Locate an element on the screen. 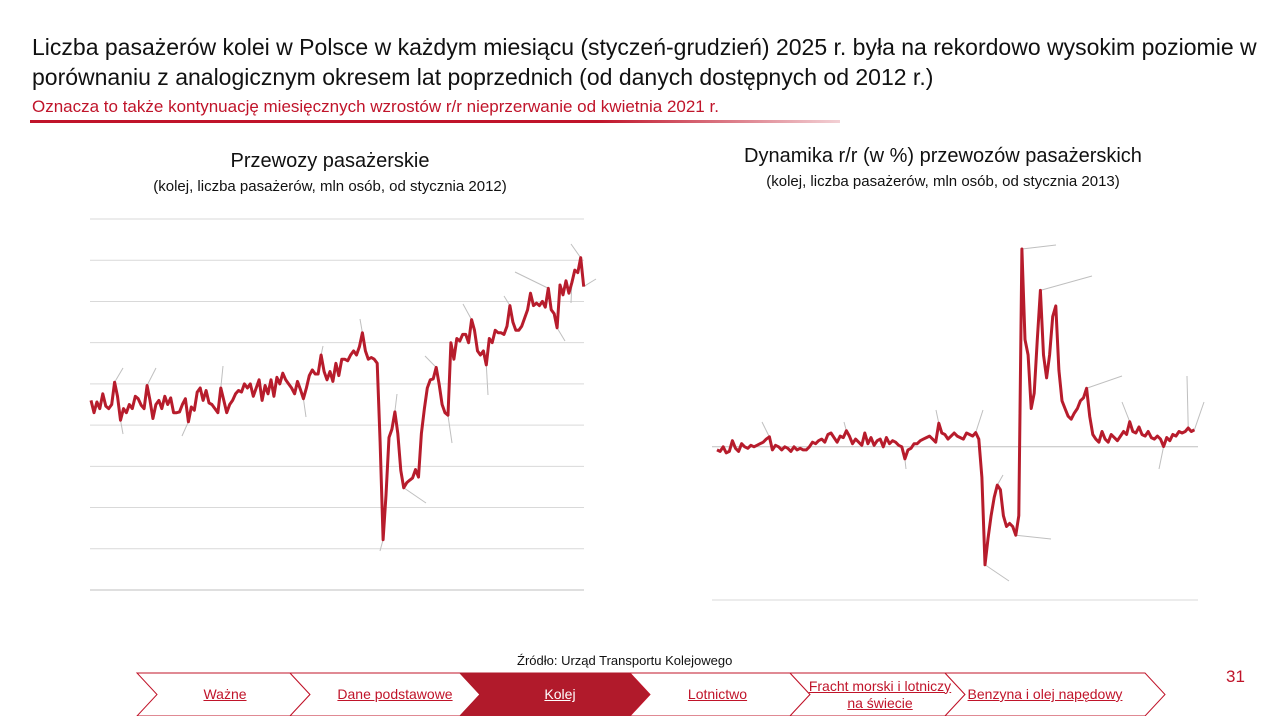 The height and width of the screenshot is (716, 1275). left-chart-title: Przewozy pasażerskie is located at coordinates (330, 161).